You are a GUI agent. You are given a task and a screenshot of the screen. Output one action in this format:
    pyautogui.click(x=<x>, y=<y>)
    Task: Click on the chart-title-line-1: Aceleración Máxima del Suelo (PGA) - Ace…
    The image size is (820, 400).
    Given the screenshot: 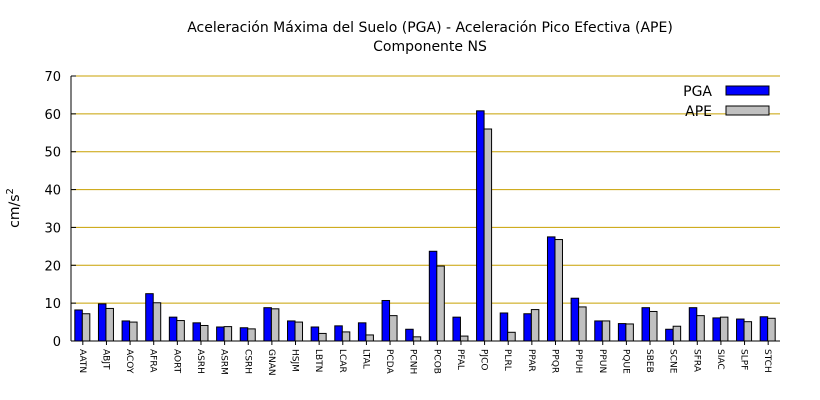 What is the action you would take?
    pyautogui.click(x=430, y=28)
    